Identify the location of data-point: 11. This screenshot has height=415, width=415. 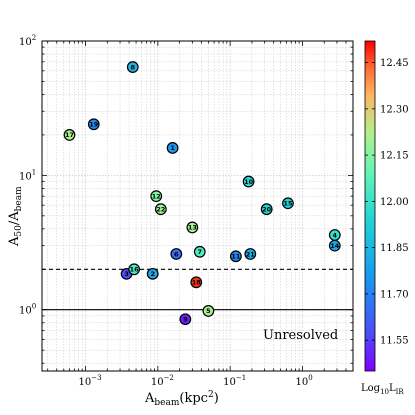
(235, 256).